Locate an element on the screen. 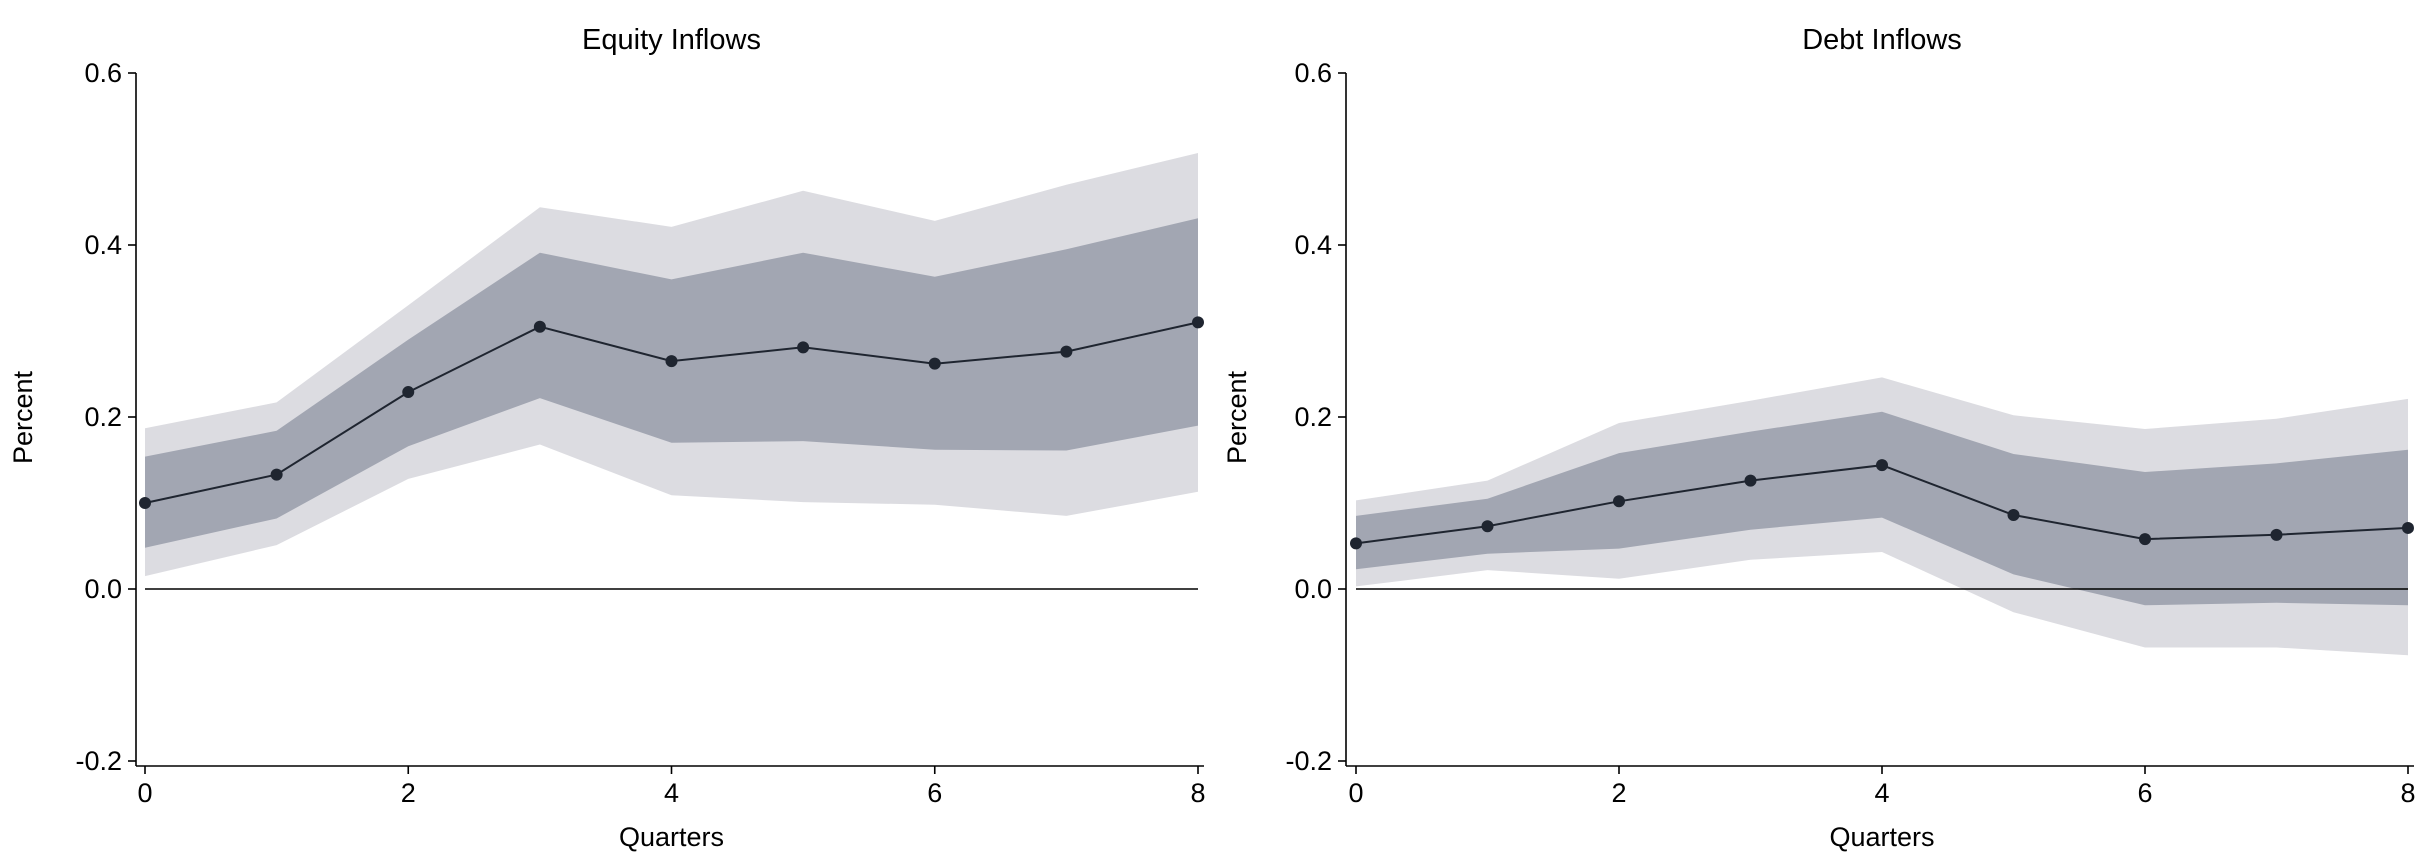  chart-title: Debt Inflows is located at coordinates (1882, 40).